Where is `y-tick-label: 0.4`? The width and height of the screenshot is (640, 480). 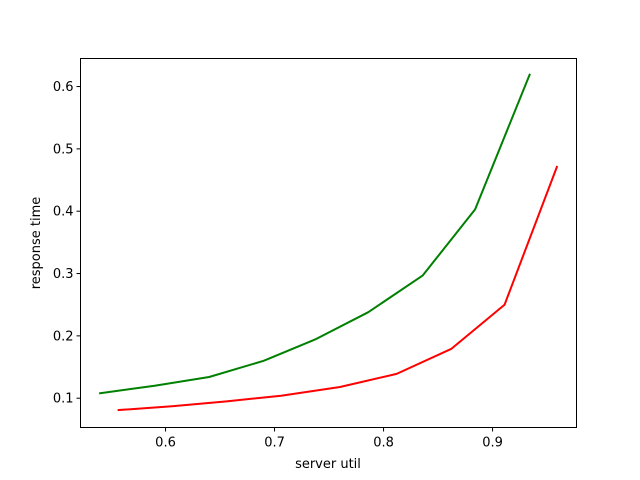 y-tick-label: 0.4 is located at coordinates (63, 212).